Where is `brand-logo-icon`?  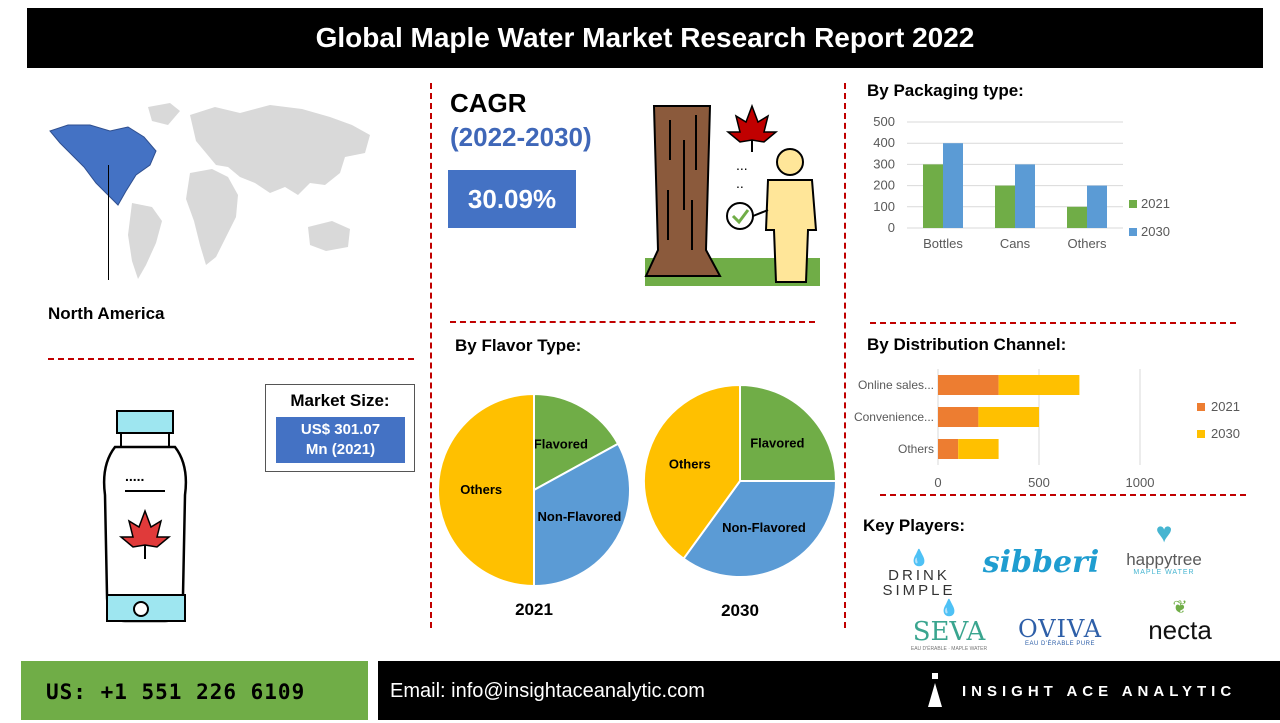 brand-logo-icon is located at coordinates (935, 690).